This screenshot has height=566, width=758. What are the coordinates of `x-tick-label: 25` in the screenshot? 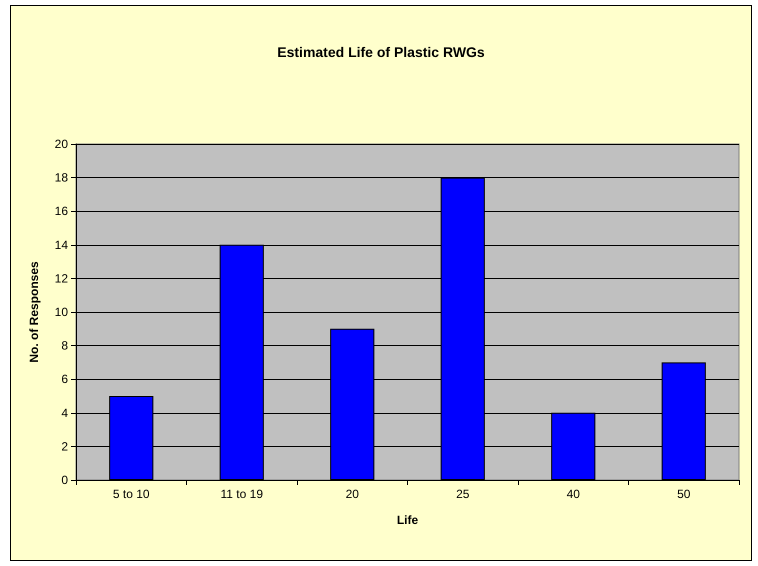 It's located at (463, 494).